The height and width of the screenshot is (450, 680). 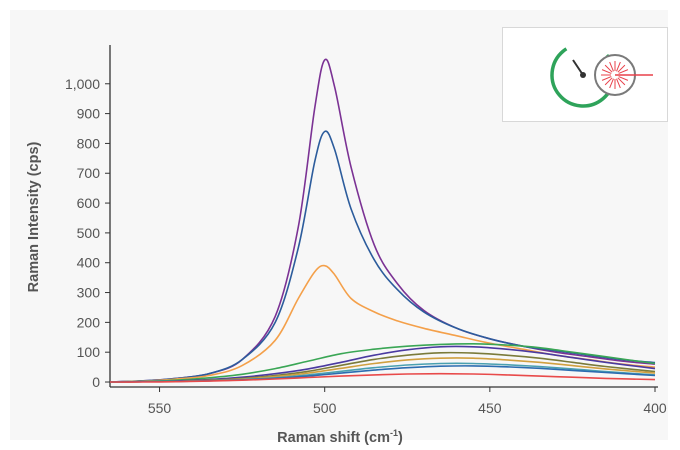 I want to click on y-tick-label: 900, so click(x=89, y=114).